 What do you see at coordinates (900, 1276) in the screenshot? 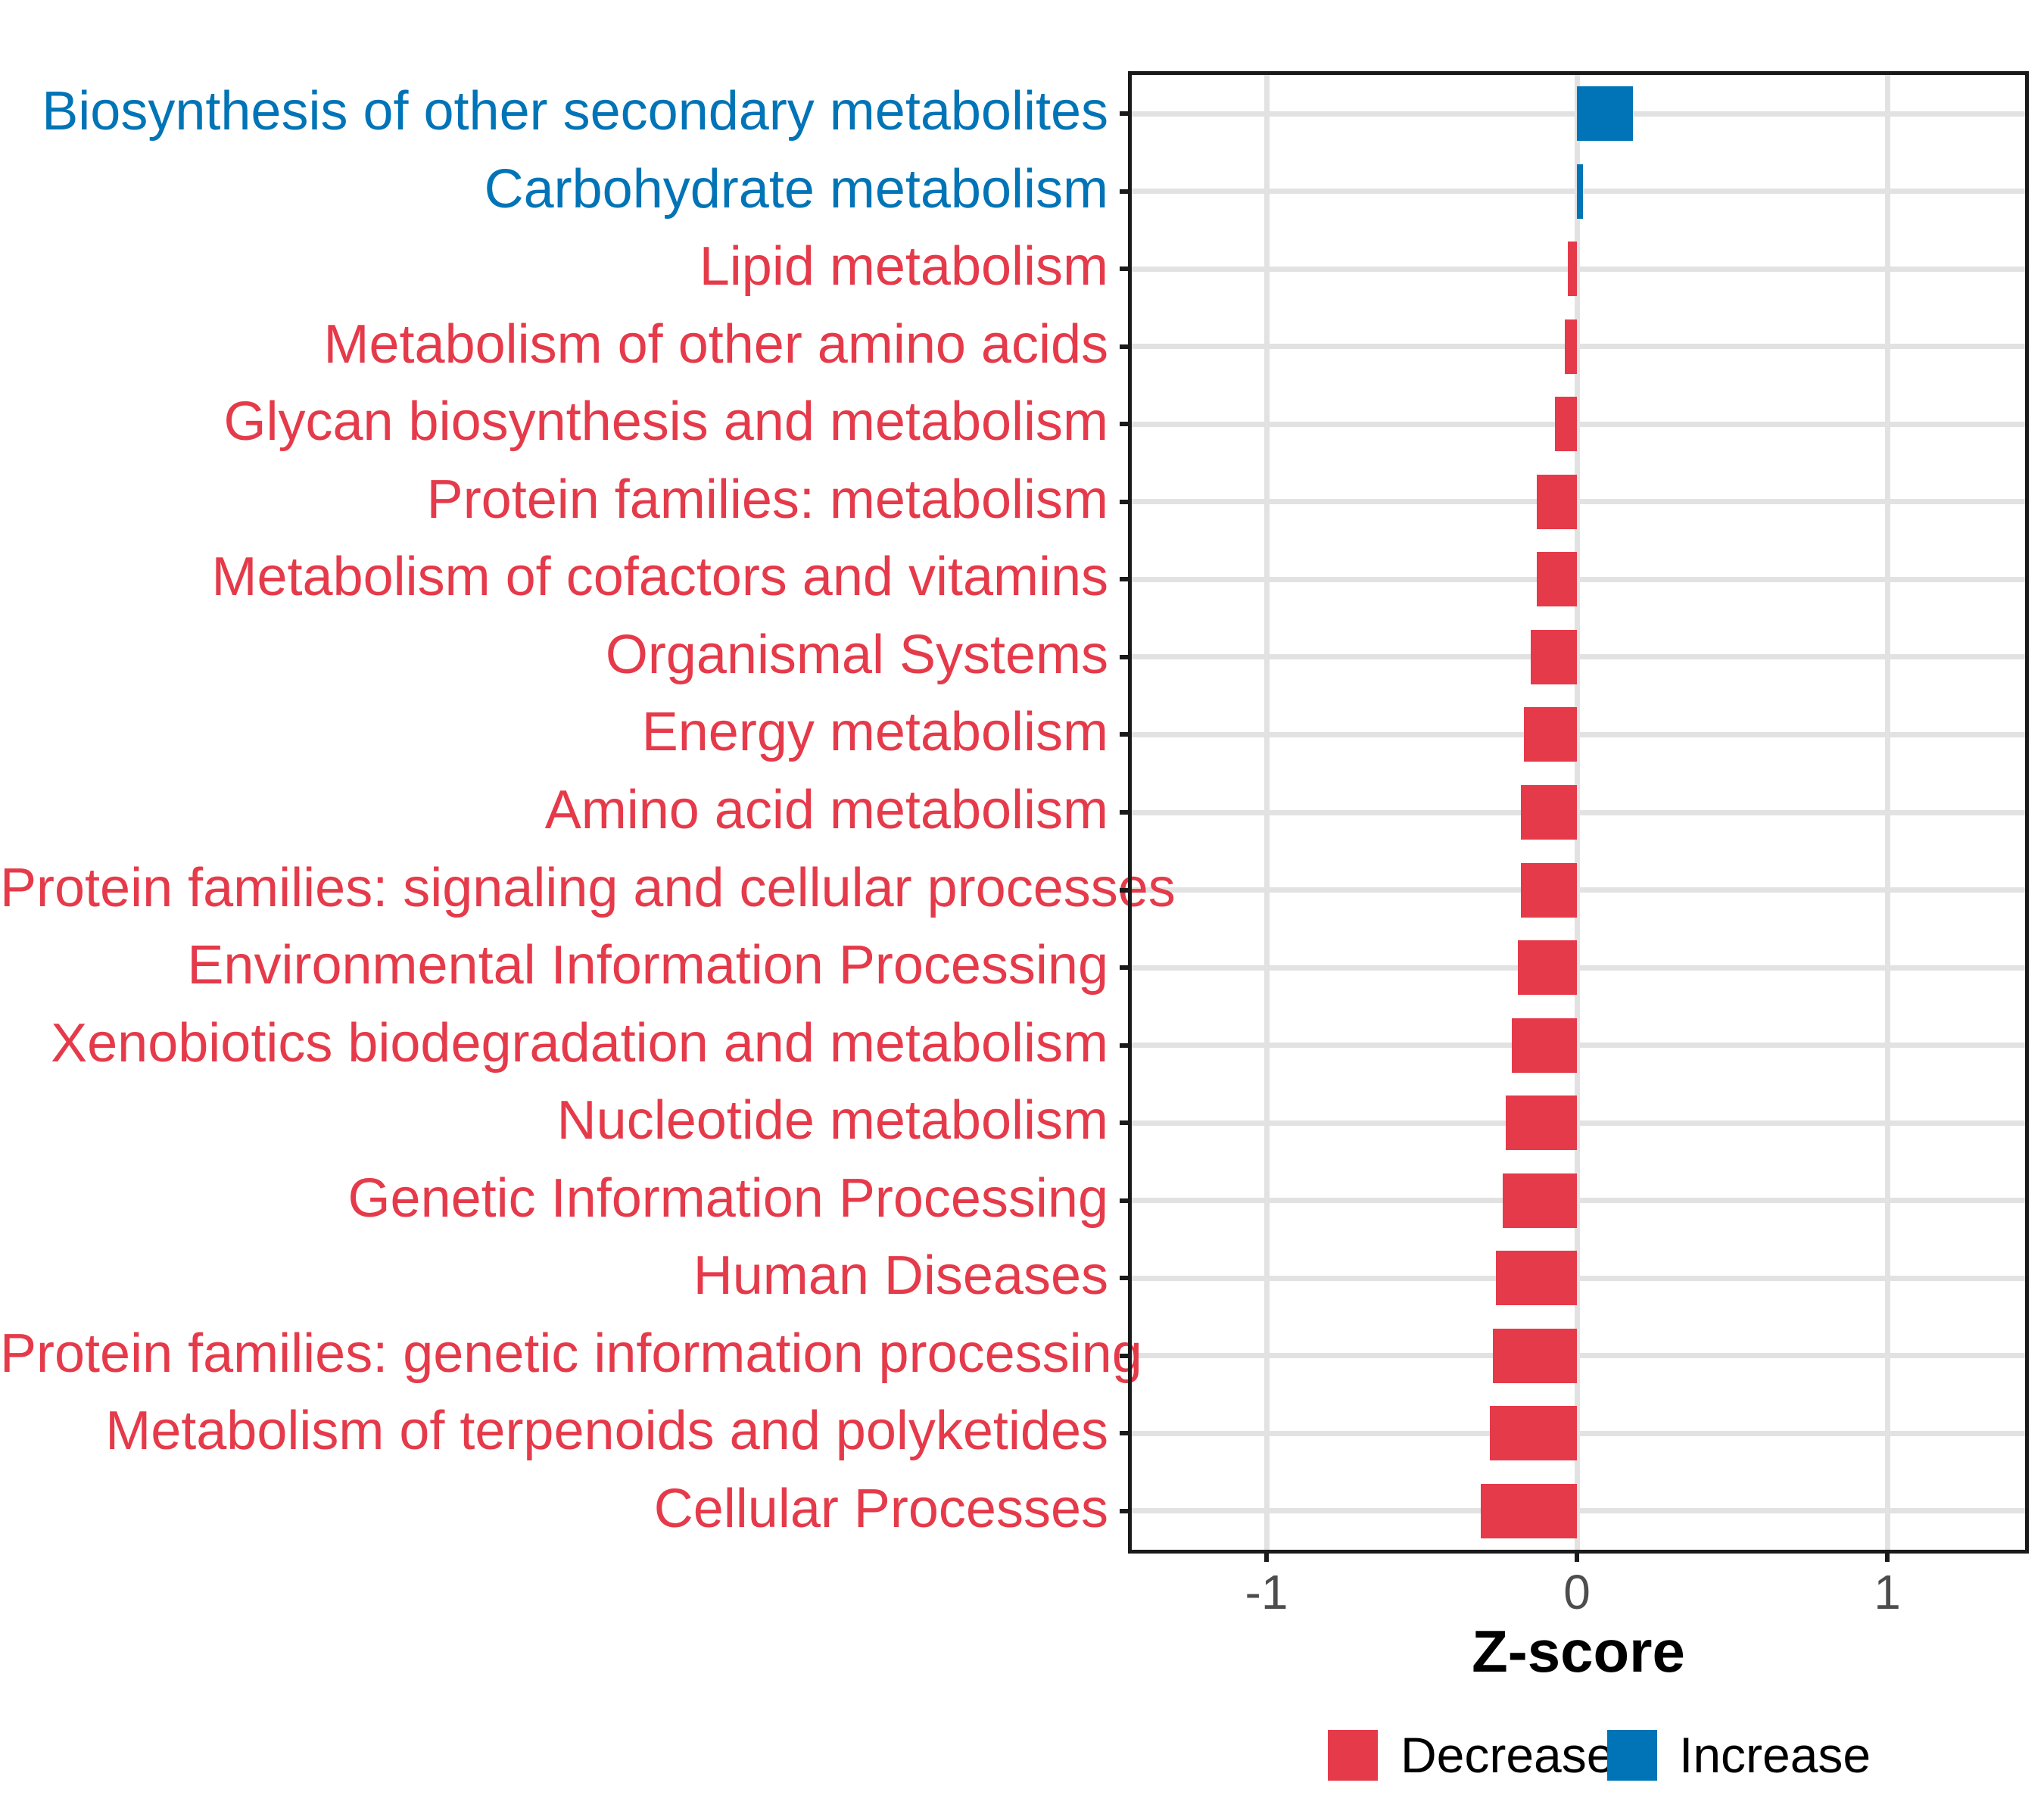
I see `category-label: Human Diseases` at bounding box center [900, 1276].